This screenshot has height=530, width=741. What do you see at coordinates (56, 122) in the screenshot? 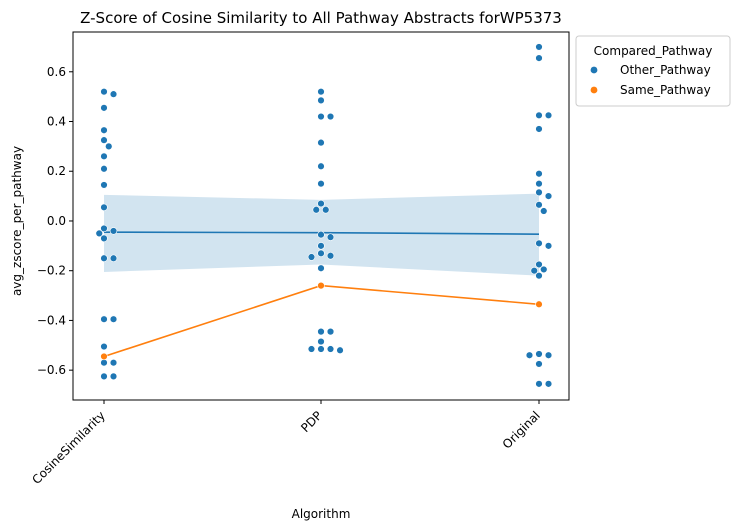
I see `y-tick-label: 0.4` at bounding box center [56, 122].